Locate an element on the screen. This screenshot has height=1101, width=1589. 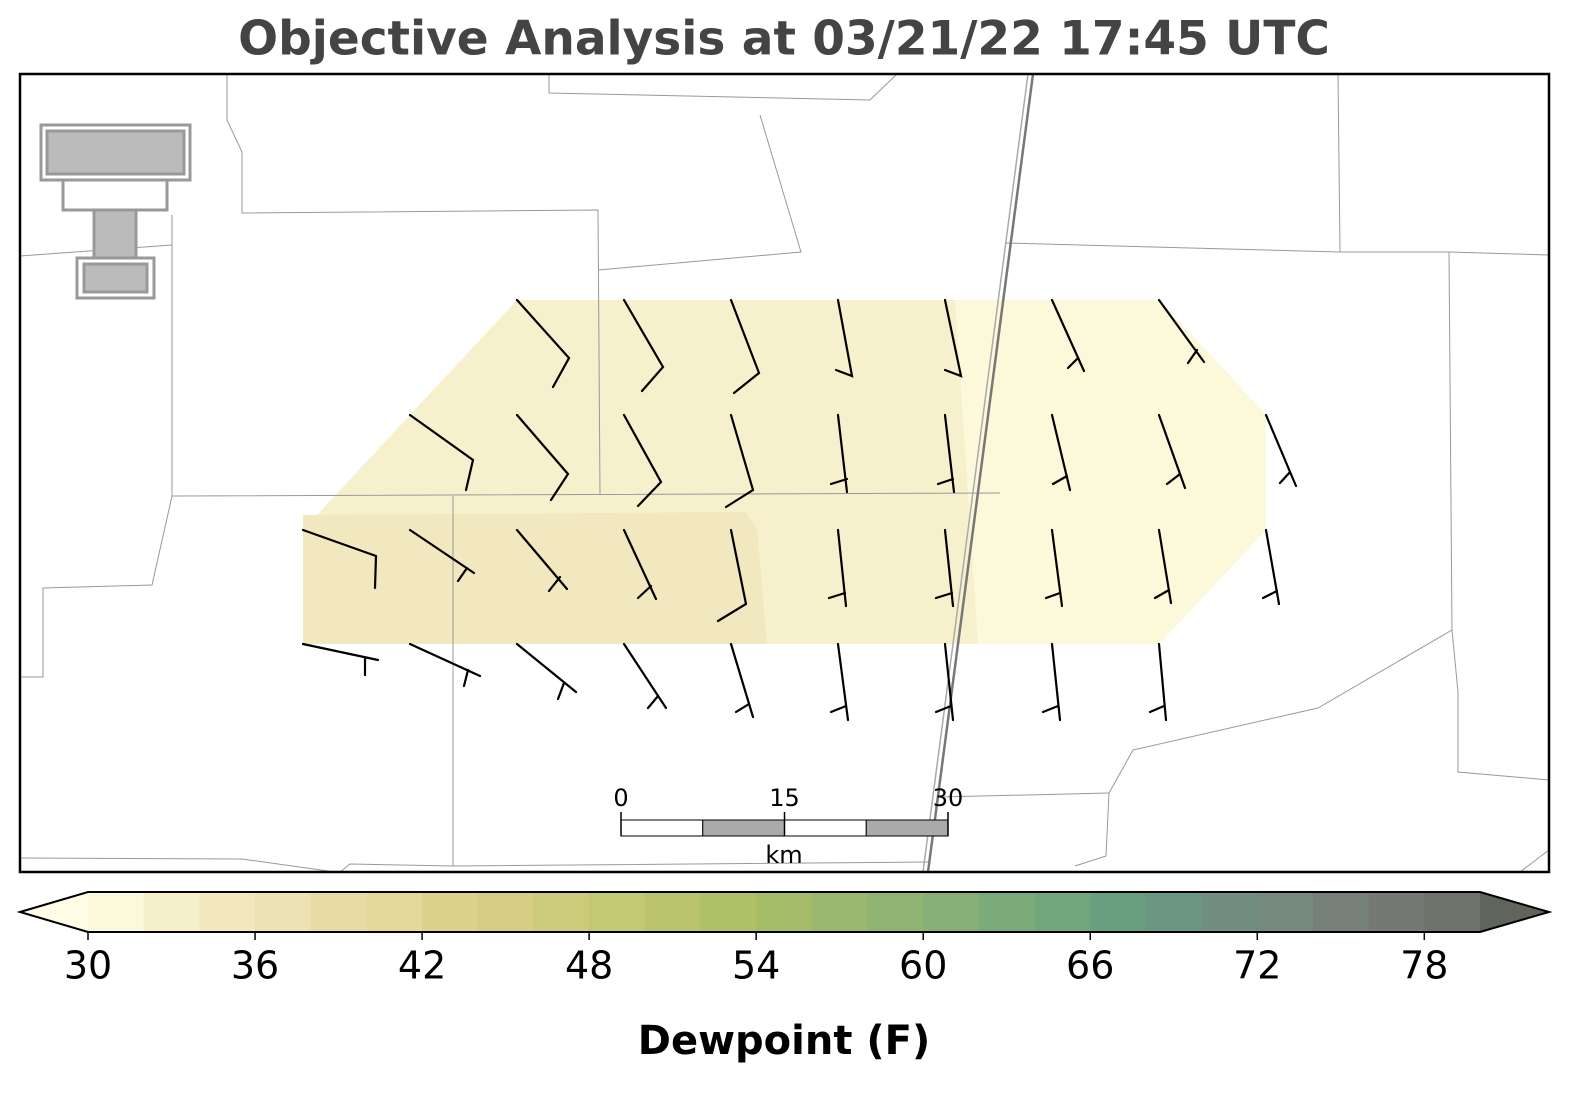
colorbar-tick-label: 54 is located at coordinates (756, 966).